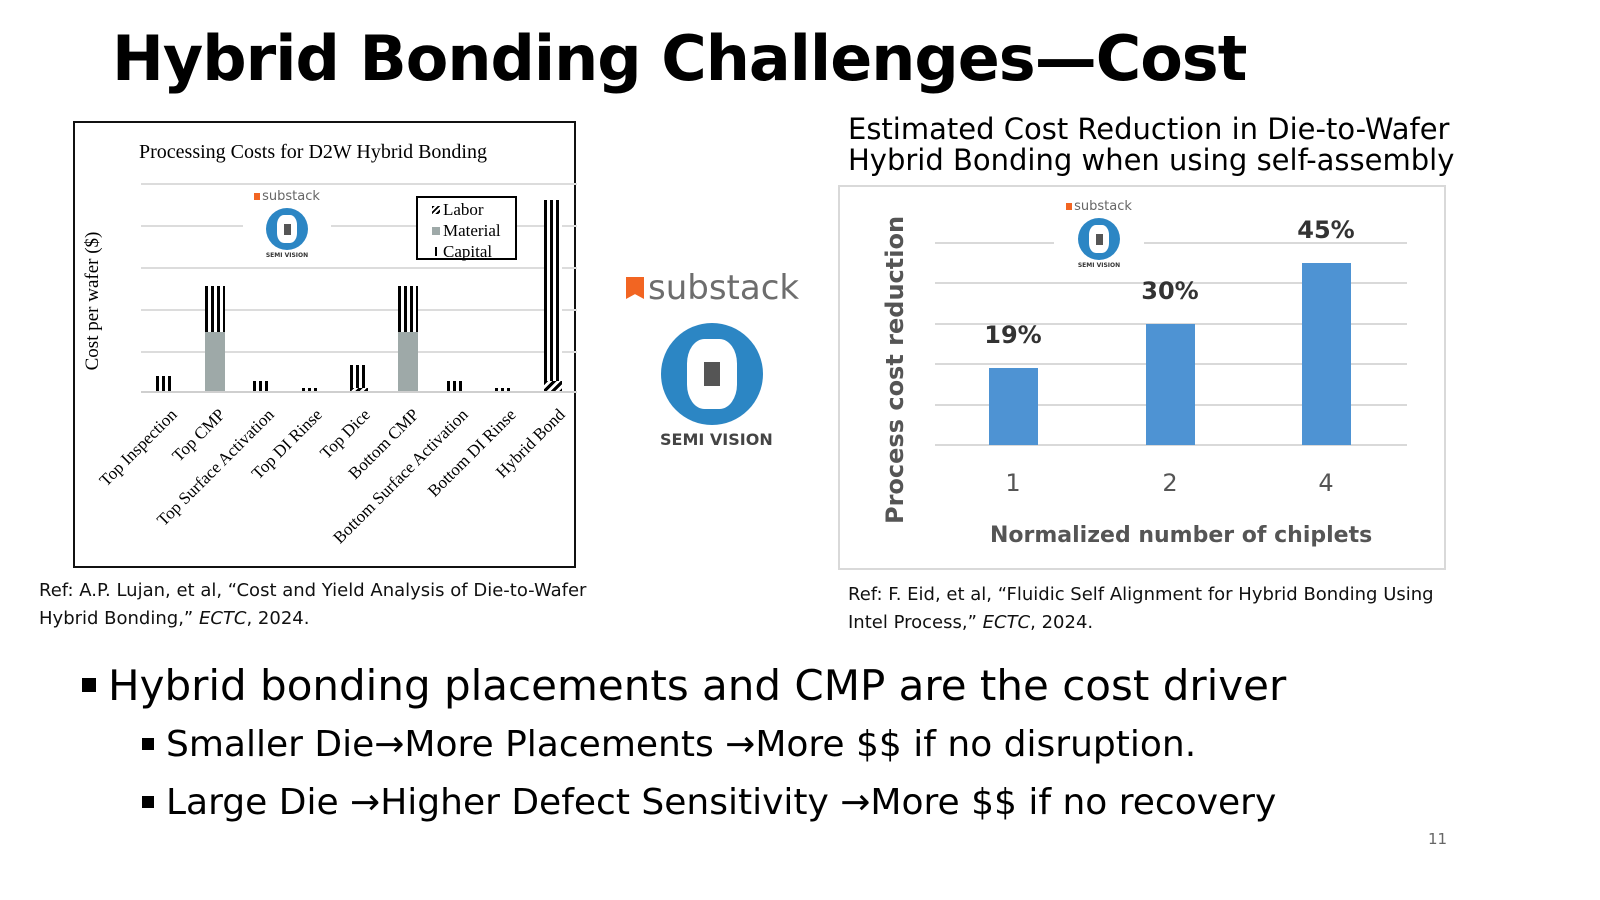 This screenshot has height=900, width=1600. What do you see at coordinates (359, 288) in the screenshot?
I see `left-chart-plot-area` at bounding box center [359, 288].